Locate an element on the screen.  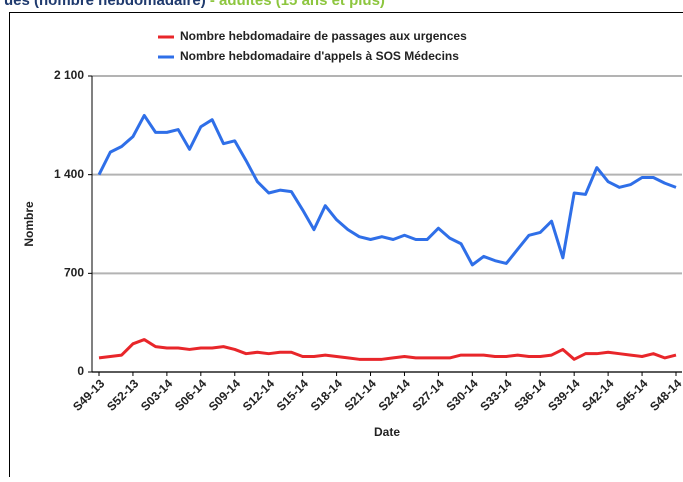
y-tick-label: 700 is located at coordinates (74, 273).